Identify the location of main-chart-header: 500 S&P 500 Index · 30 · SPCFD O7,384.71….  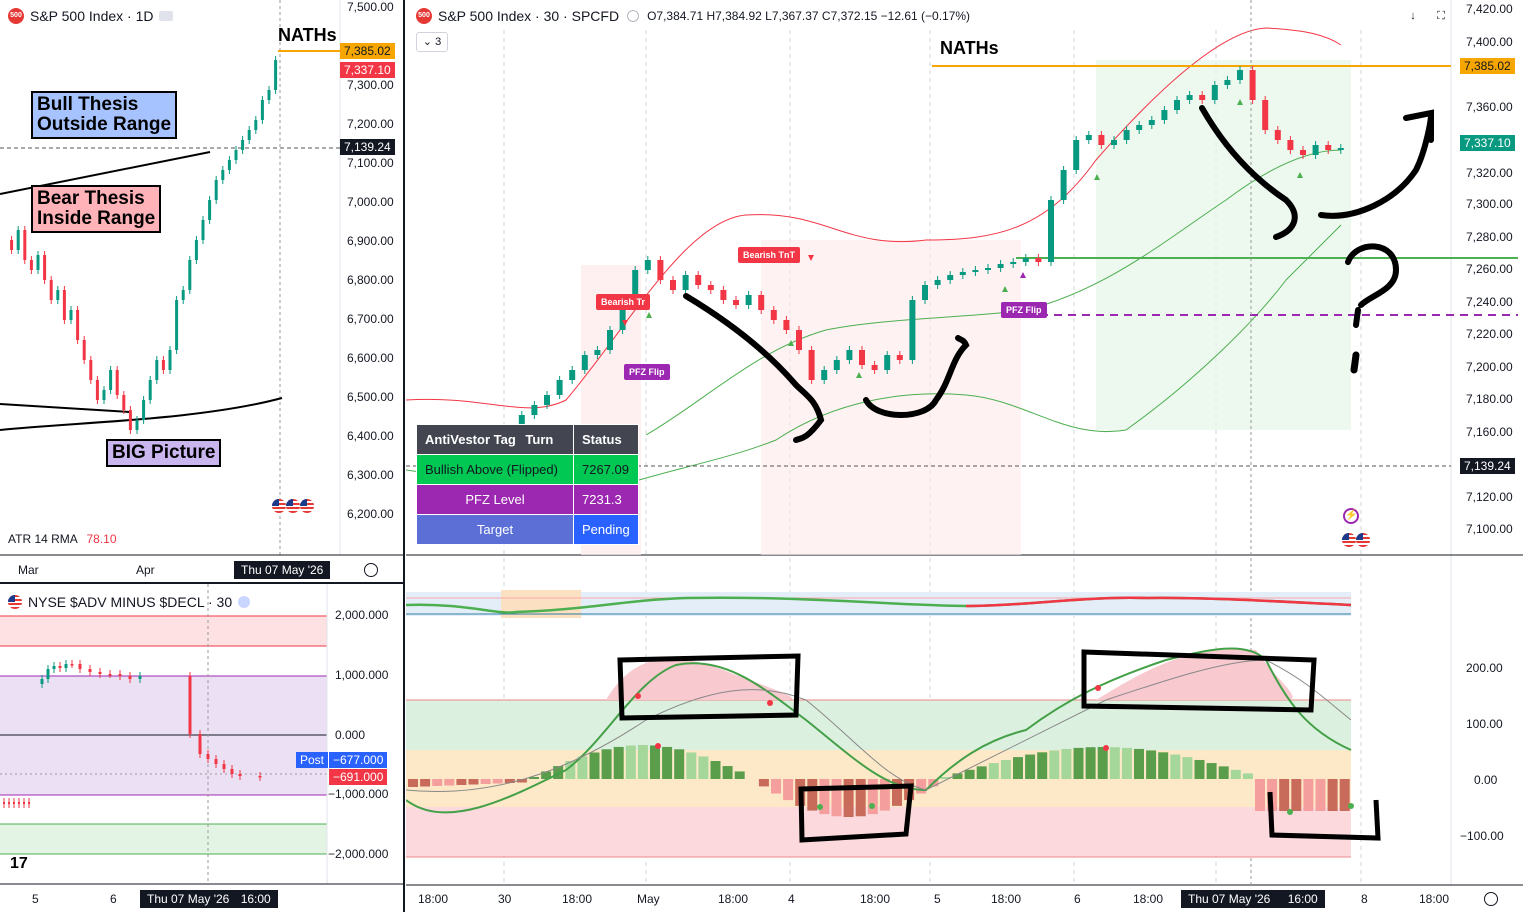
(693, 16).